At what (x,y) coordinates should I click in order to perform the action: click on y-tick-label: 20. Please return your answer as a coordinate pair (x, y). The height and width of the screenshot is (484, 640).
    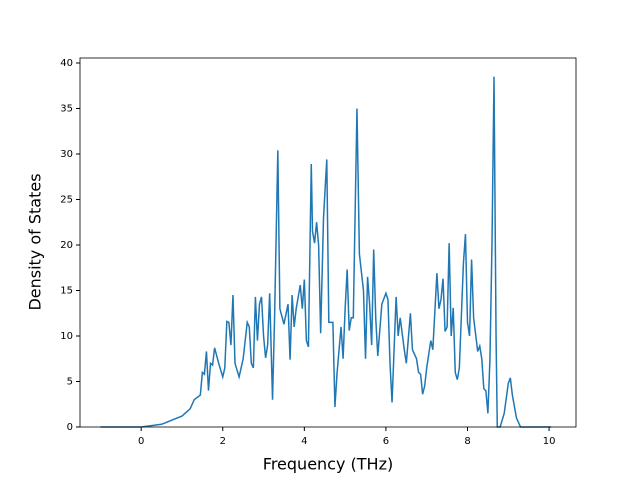
    Looking at the image, I should click on (66, 245).